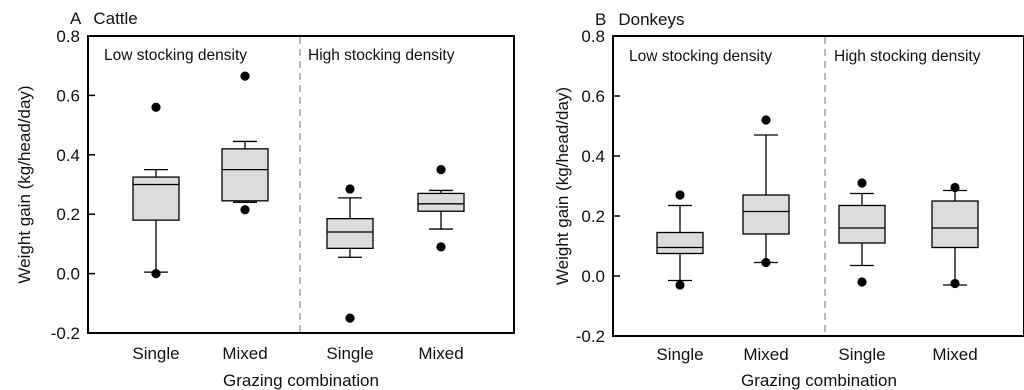 This screenshot has height=390, width=1024. Describe the element at coordinates (600, 19) in the screenshot. I see `panel-letter: B` at that location.